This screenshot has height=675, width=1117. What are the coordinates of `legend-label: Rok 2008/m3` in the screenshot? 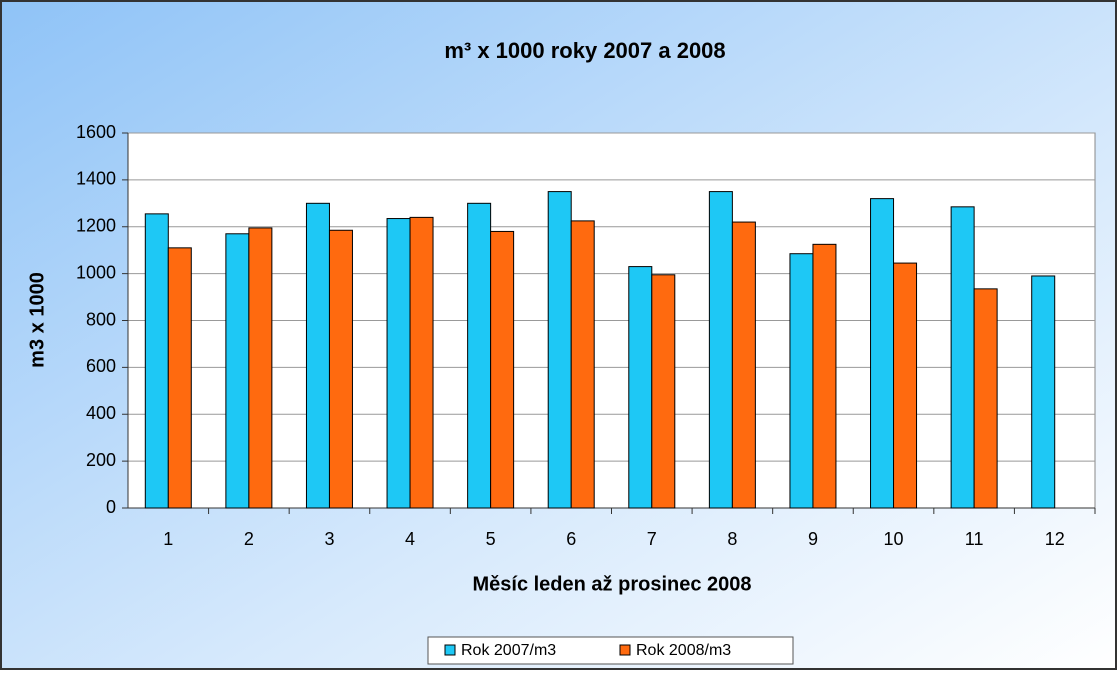 It's located at (683, 650).